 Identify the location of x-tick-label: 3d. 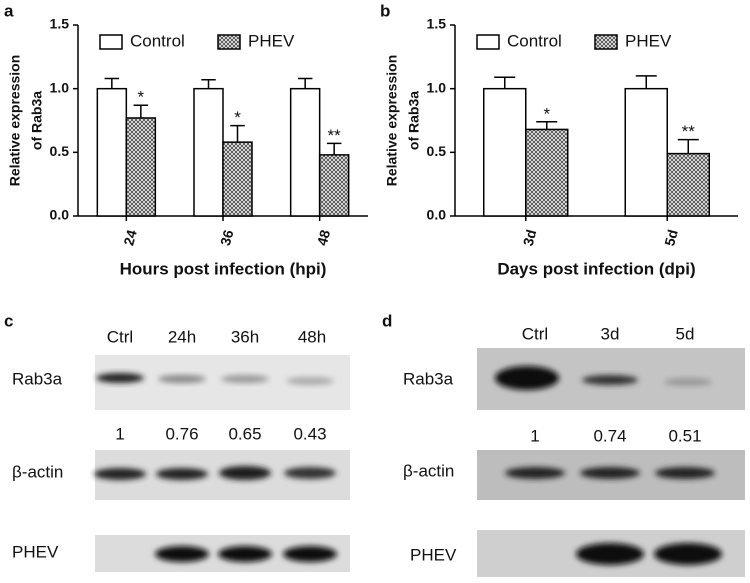
(530, 238).